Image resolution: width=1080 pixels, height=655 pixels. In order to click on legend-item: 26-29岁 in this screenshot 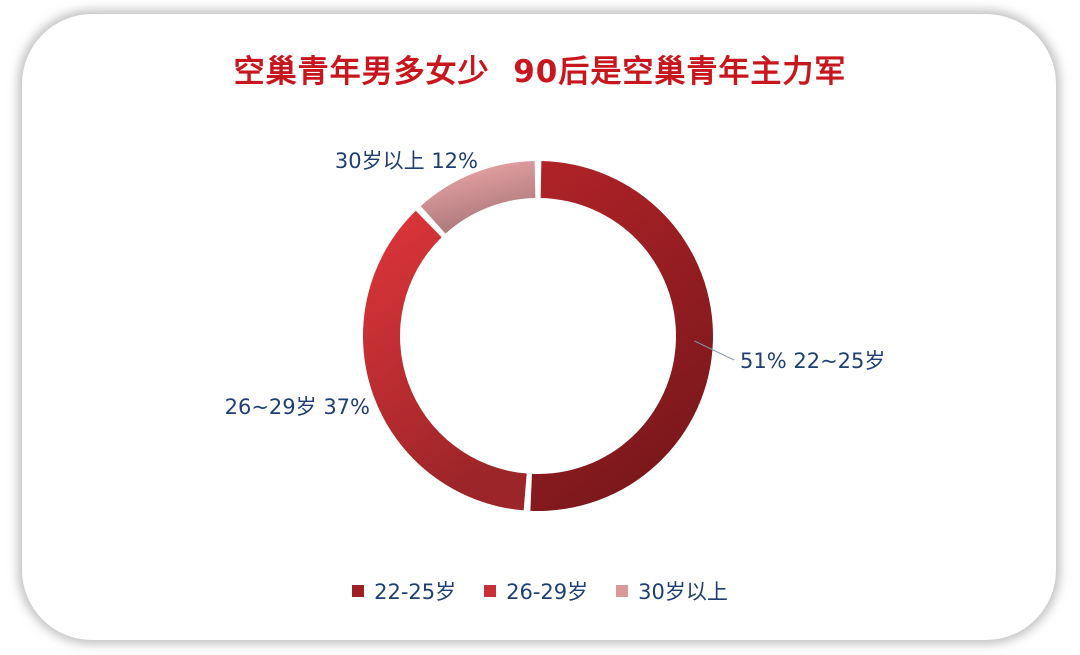, I will do `click(536, 591)`.